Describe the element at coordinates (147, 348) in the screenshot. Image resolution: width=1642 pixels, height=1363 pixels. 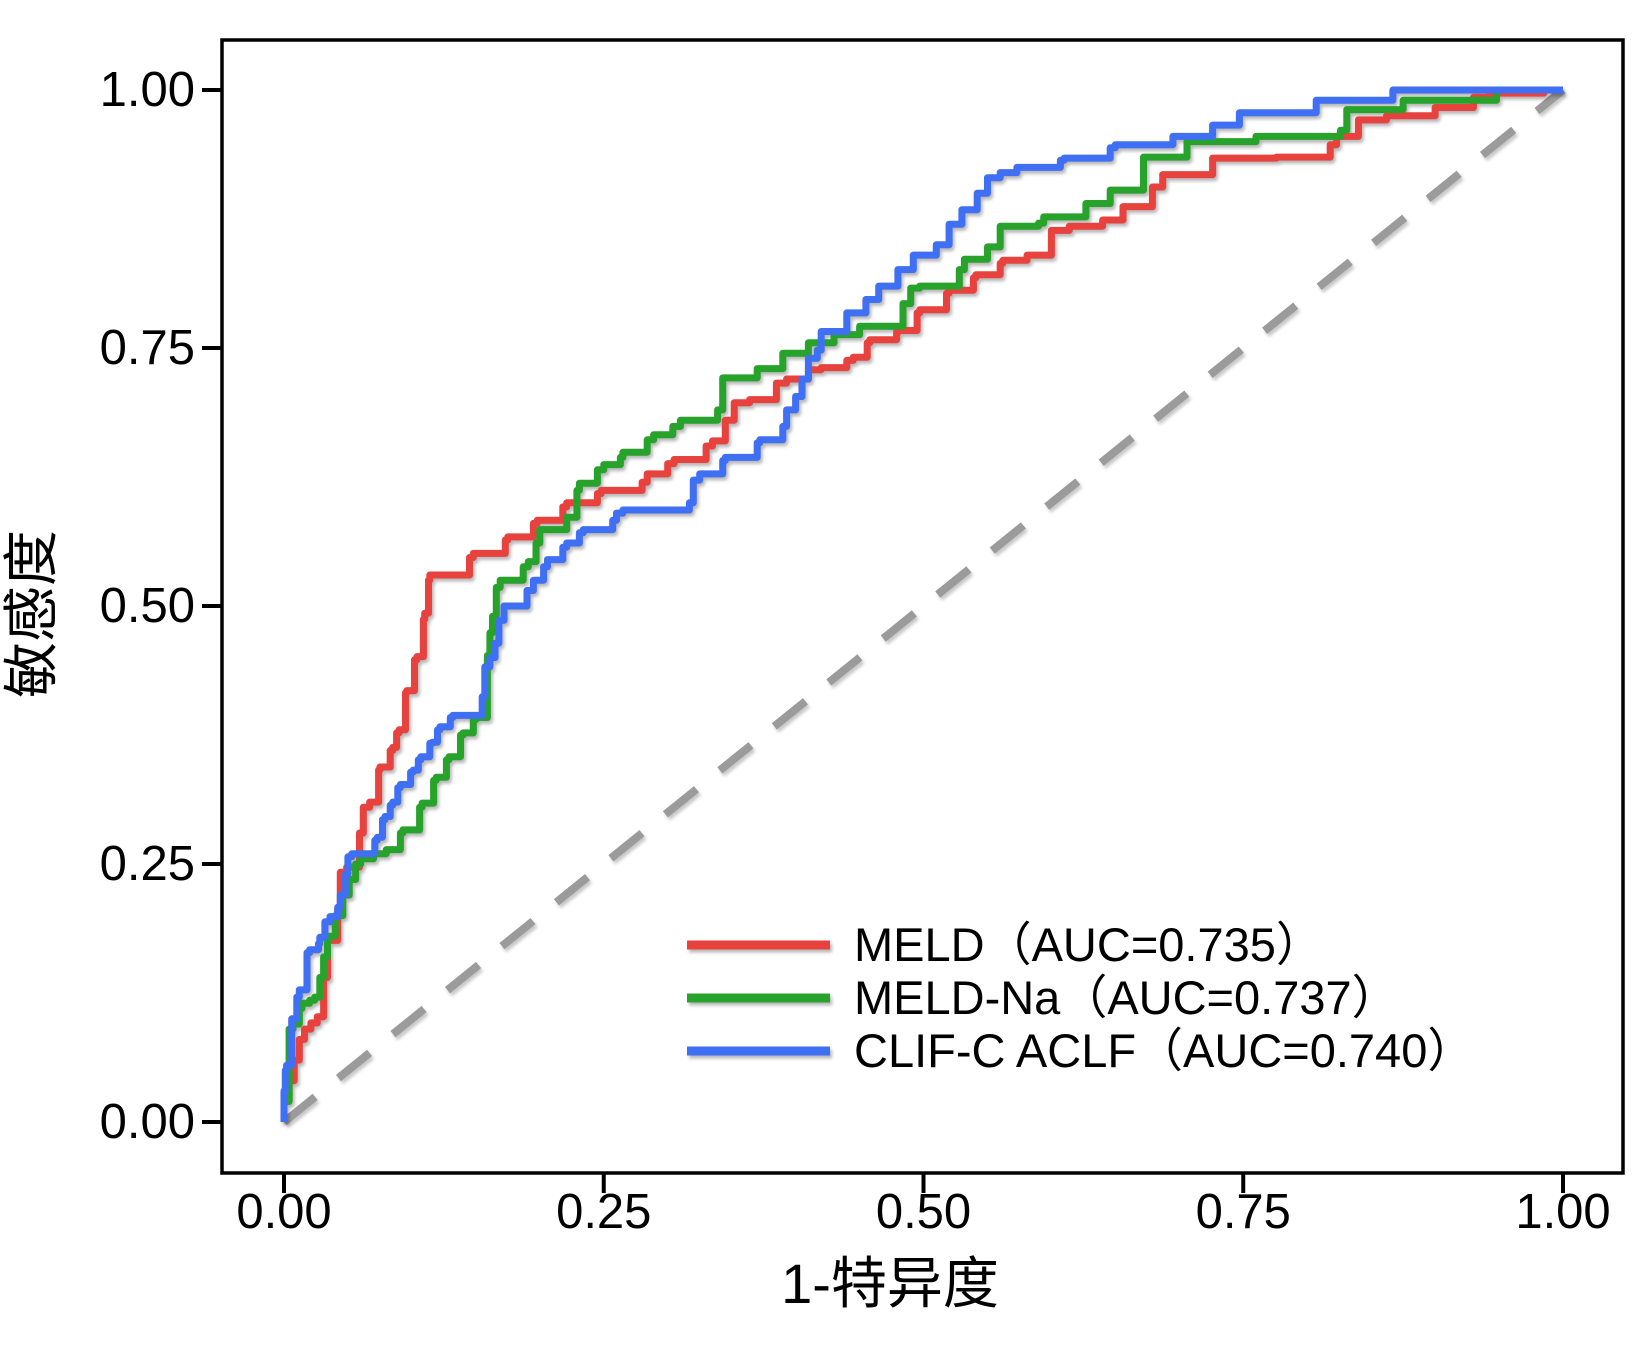
I see `y-tick-label: 0.75` at that location.